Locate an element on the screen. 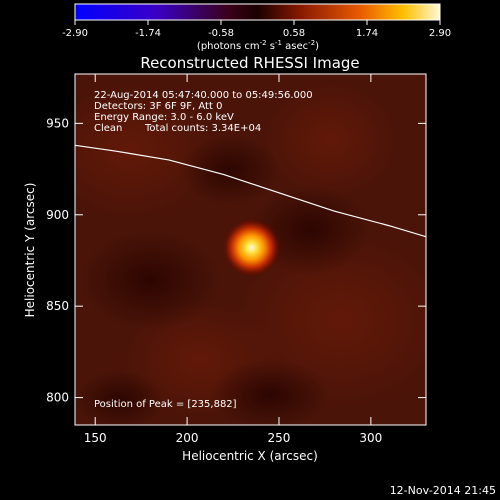 This screenshot has width=500, height=500. y-axis-label: Heliocentric Y (arcsec) is located at coordinates (30, 250).